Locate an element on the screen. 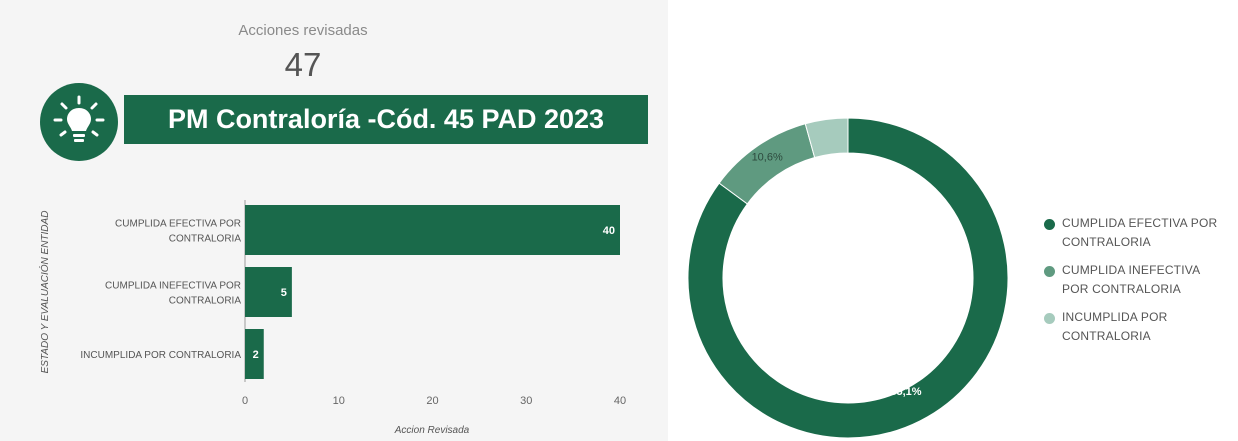 This screenshot has height=441, width=1238. kpi-value: 47 is located at coordinates (303, 64).